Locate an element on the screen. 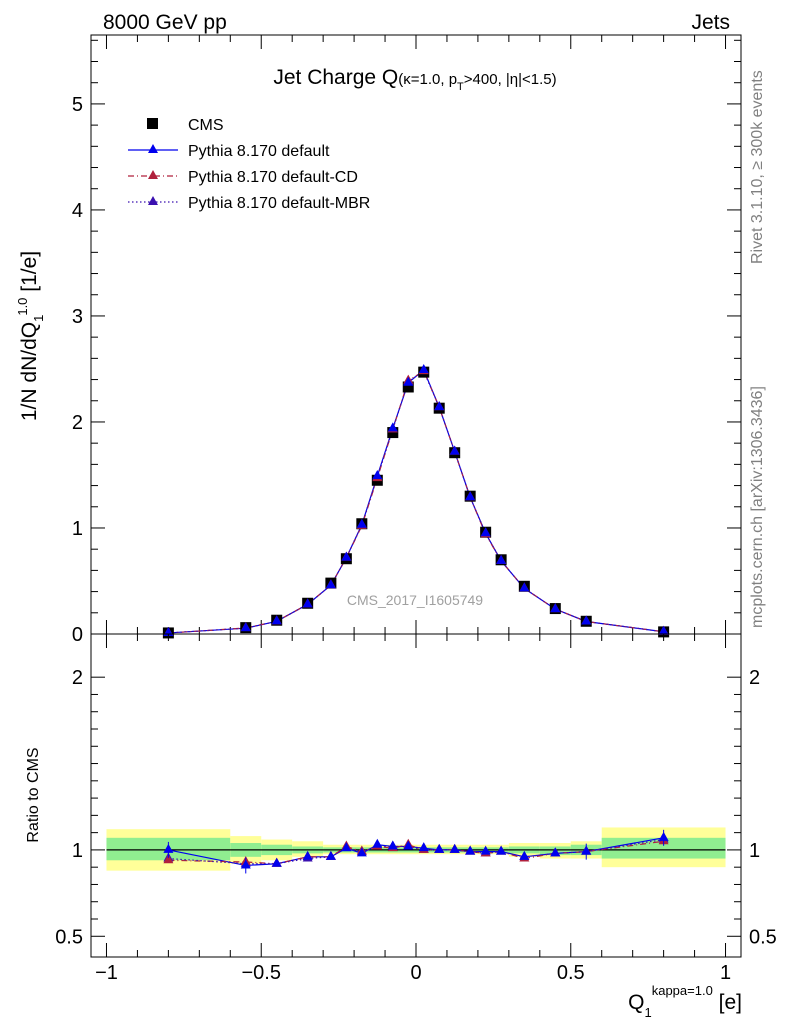  header-right: Jets is located at coordinates (710, 22).